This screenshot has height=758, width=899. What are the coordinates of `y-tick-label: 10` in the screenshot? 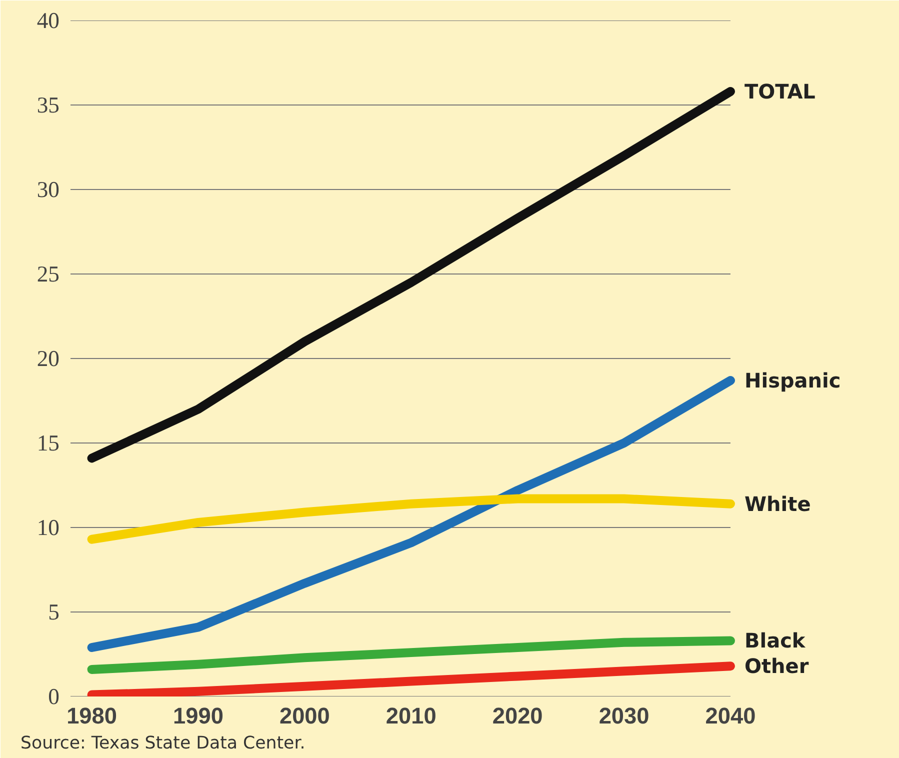 It's located at (48, 527).